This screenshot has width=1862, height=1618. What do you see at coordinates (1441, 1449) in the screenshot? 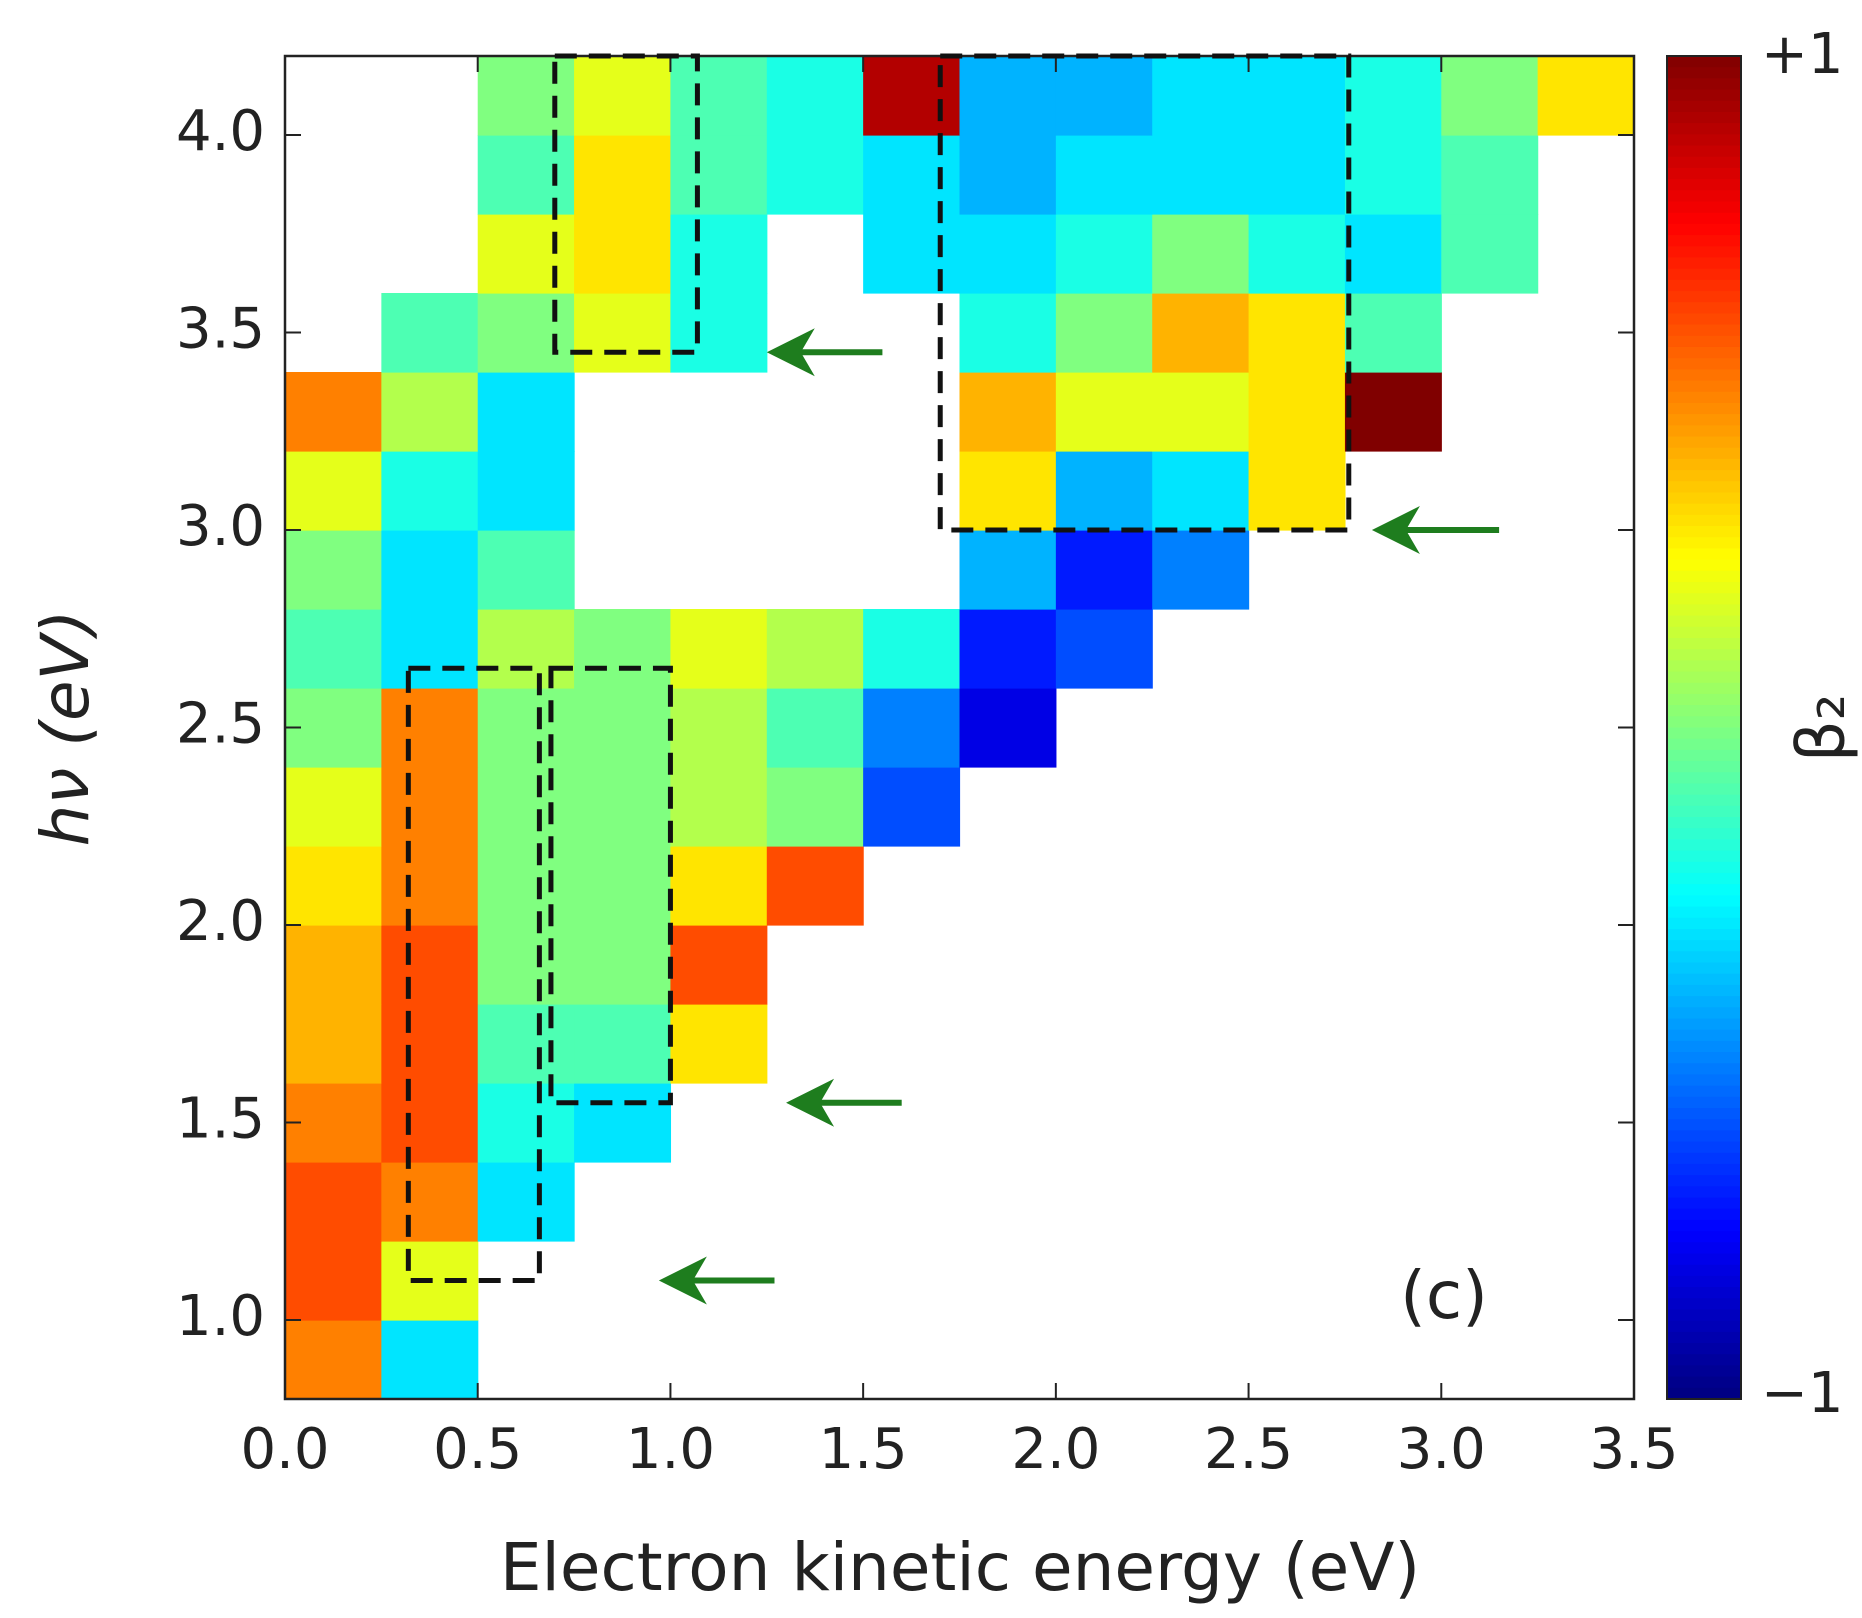
I see `x-tick-label: 3.0` at bounding box center [1441, 1449].